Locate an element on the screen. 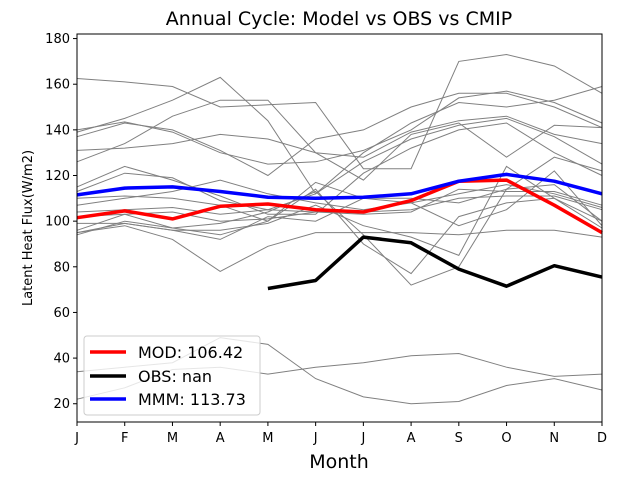 The image size is (640, 480). legend: MOD: 106.42 OBS: nan MMM: 113.73 is located at coordinates (172, 375).